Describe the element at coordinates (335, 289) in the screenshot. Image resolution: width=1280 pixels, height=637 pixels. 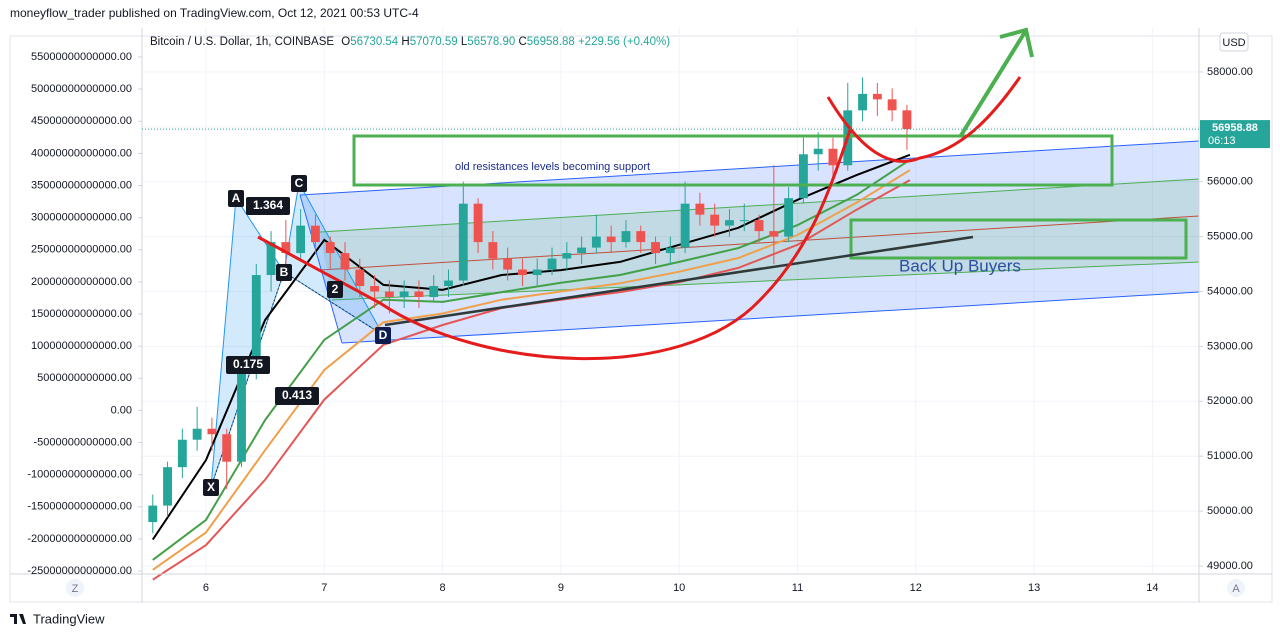
I see `point-label: 2` at that location.